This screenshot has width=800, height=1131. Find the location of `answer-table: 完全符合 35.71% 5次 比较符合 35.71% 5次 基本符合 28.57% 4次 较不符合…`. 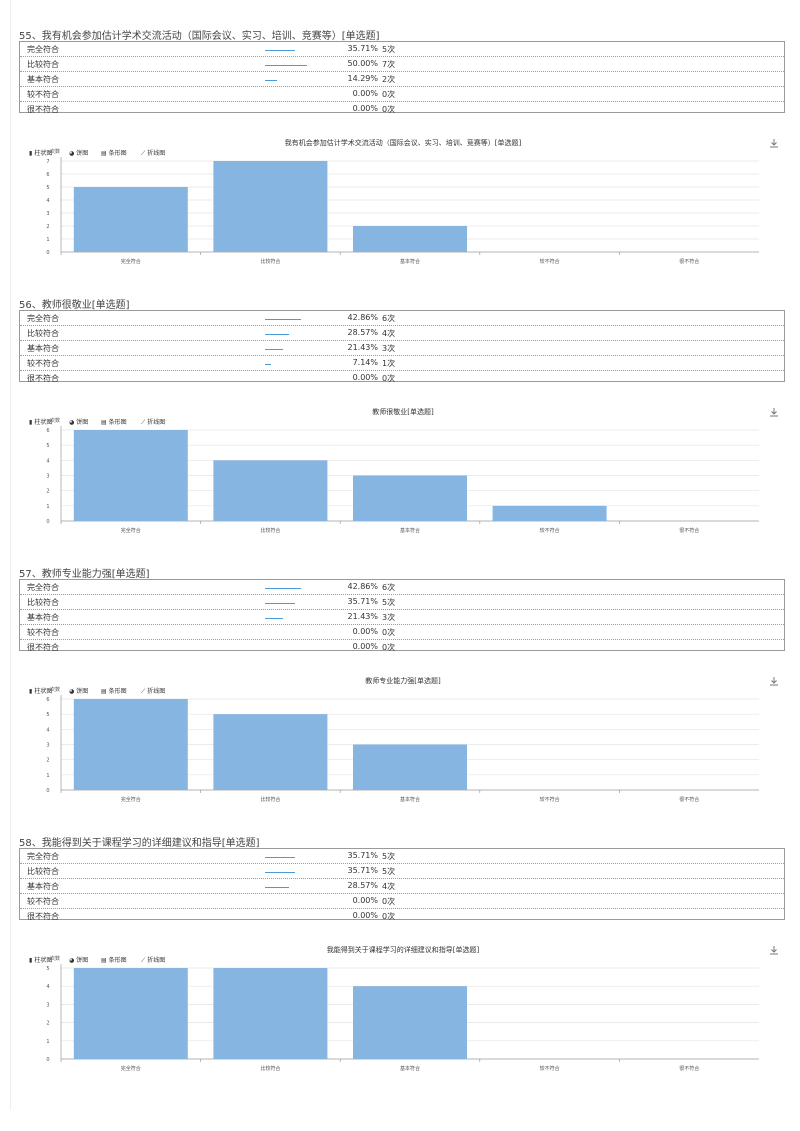

answer-table: 完全符合 35.71% 5次 比较符合 35.71% 5次 基本符合 28.57% 4次 较不符合… is located at coordinates (402, 884).